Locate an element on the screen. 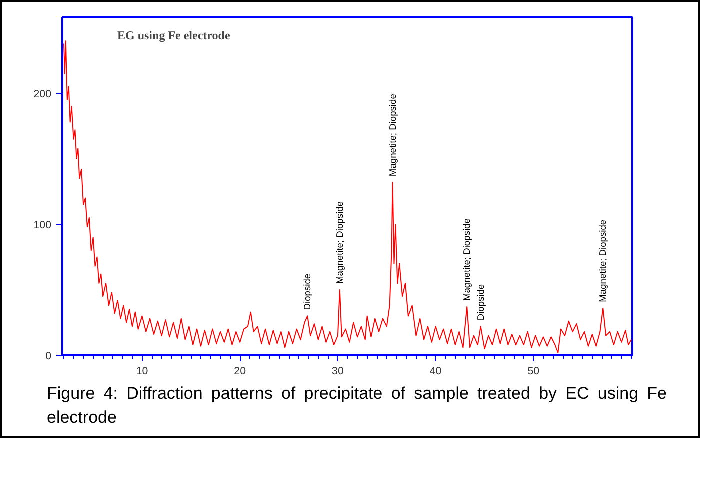 Image resolution: width=715 pixels, height=477 pixels. x-tick-label: 40 is located at coordinates (436, 372).